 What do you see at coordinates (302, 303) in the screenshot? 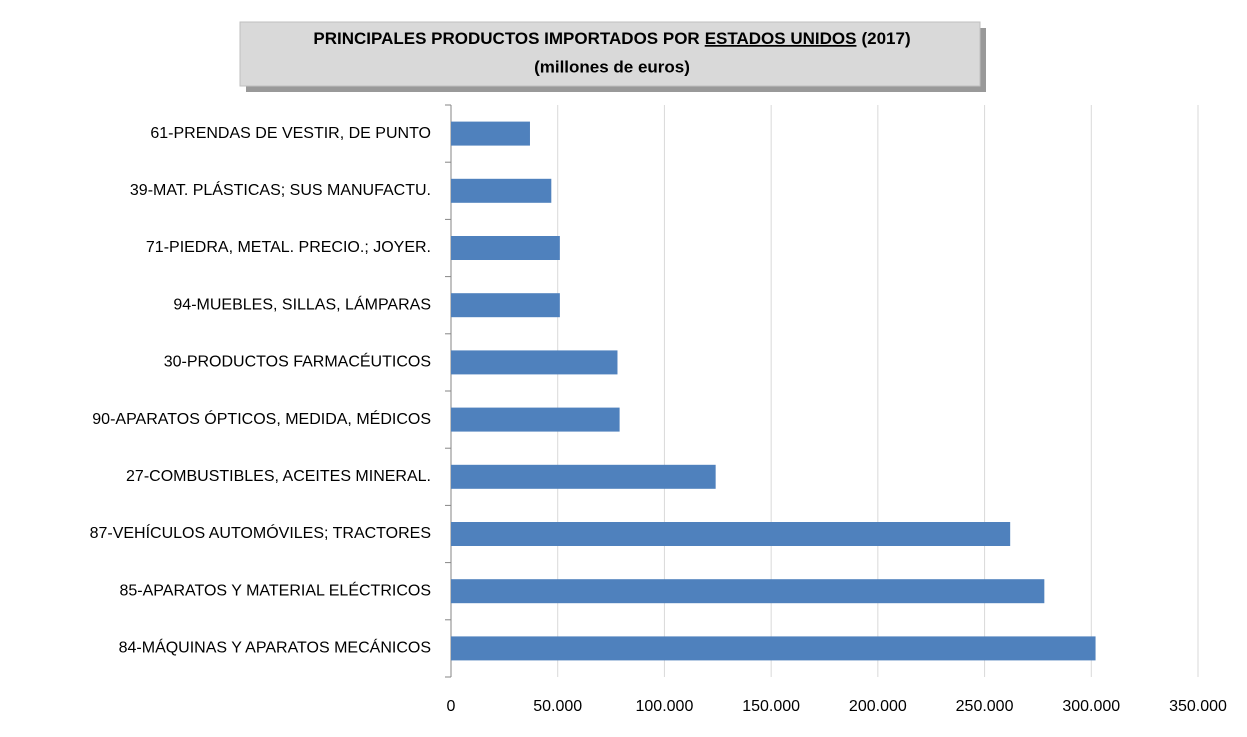
I see `y-tick-label: 94-MUEBLES, SILLAS, LÁMPARAS` at bounding box center [302, 303].